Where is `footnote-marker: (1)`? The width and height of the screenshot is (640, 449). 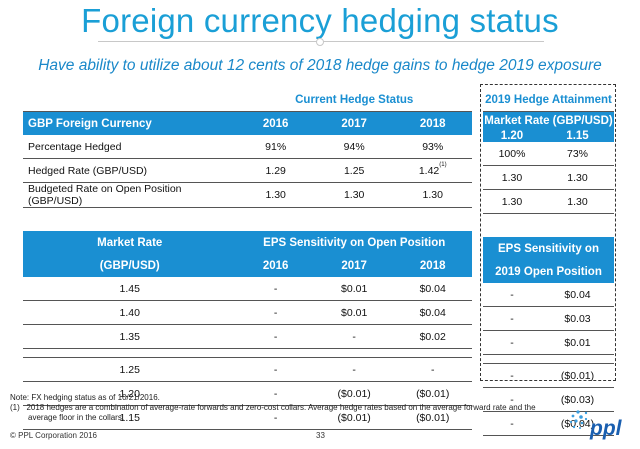 footnote-marker: (1) is located at coordinates (443, 164).